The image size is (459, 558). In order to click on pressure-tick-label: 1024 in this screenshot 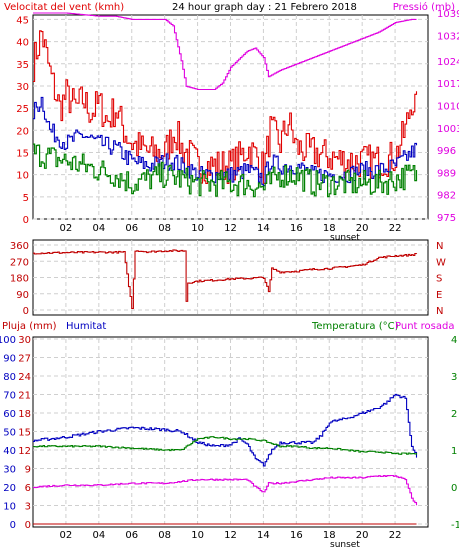, I will do `click(448, 62)`.